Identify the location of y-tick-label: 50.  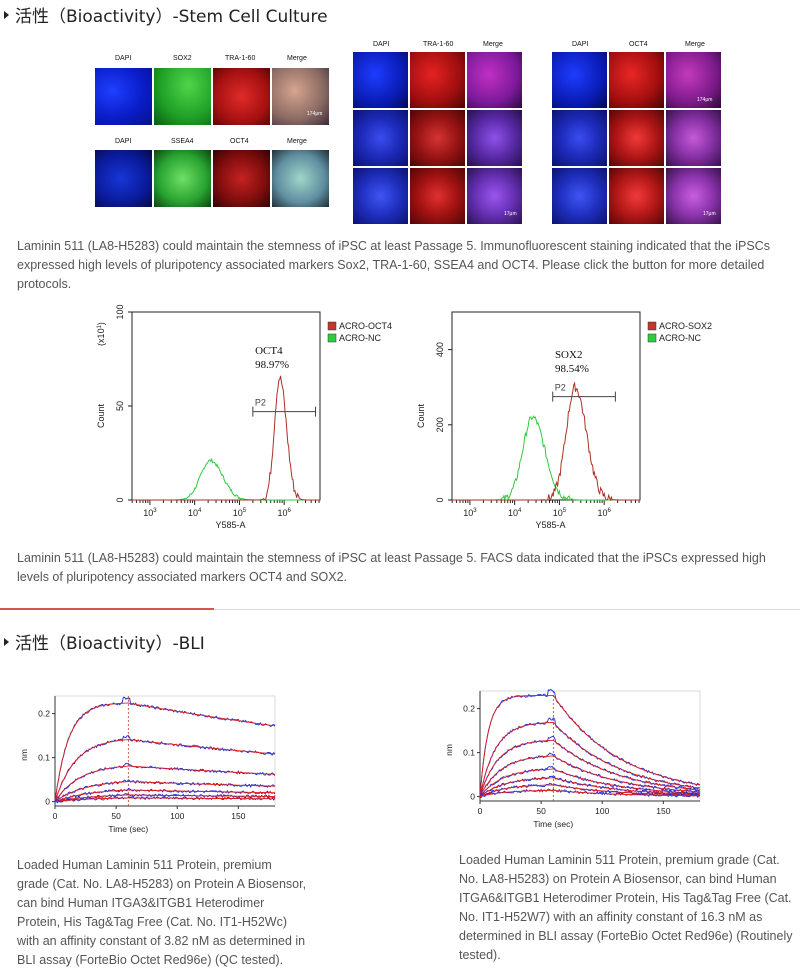
(120, 406).